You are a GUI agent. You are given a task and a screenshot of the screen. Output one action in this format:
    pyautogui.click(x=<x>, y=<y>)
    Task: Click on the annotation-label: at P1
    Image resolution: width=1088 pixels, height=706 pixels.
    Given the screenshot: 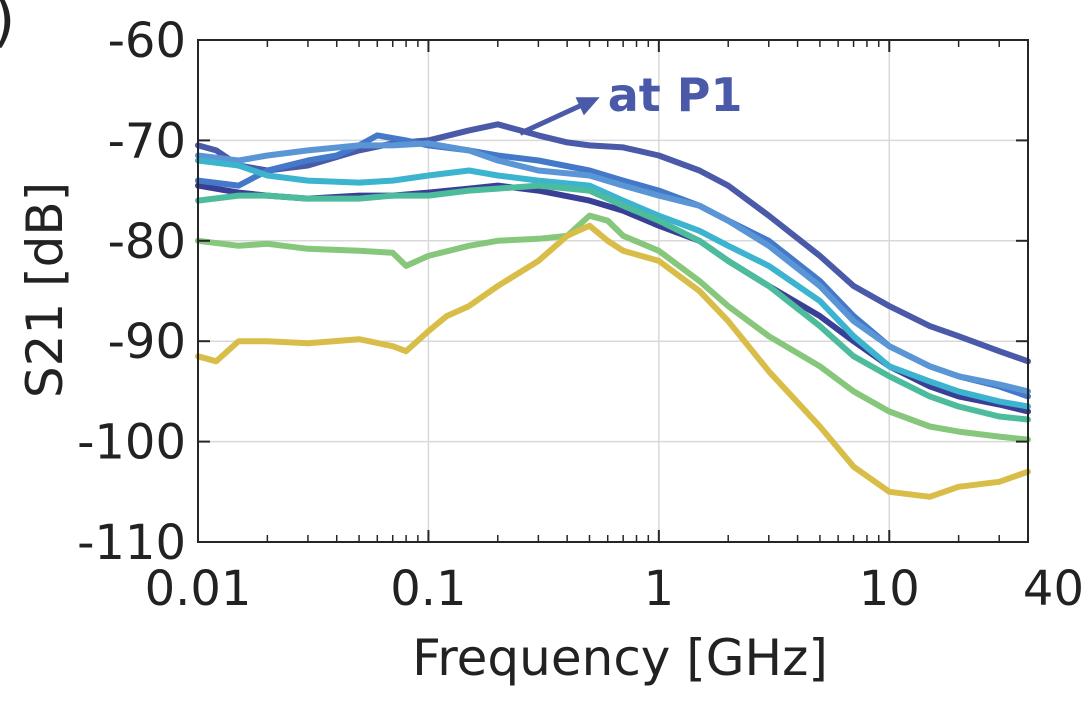 What is the action you would take?
    pyautogui.click(x=675, y=95)
    